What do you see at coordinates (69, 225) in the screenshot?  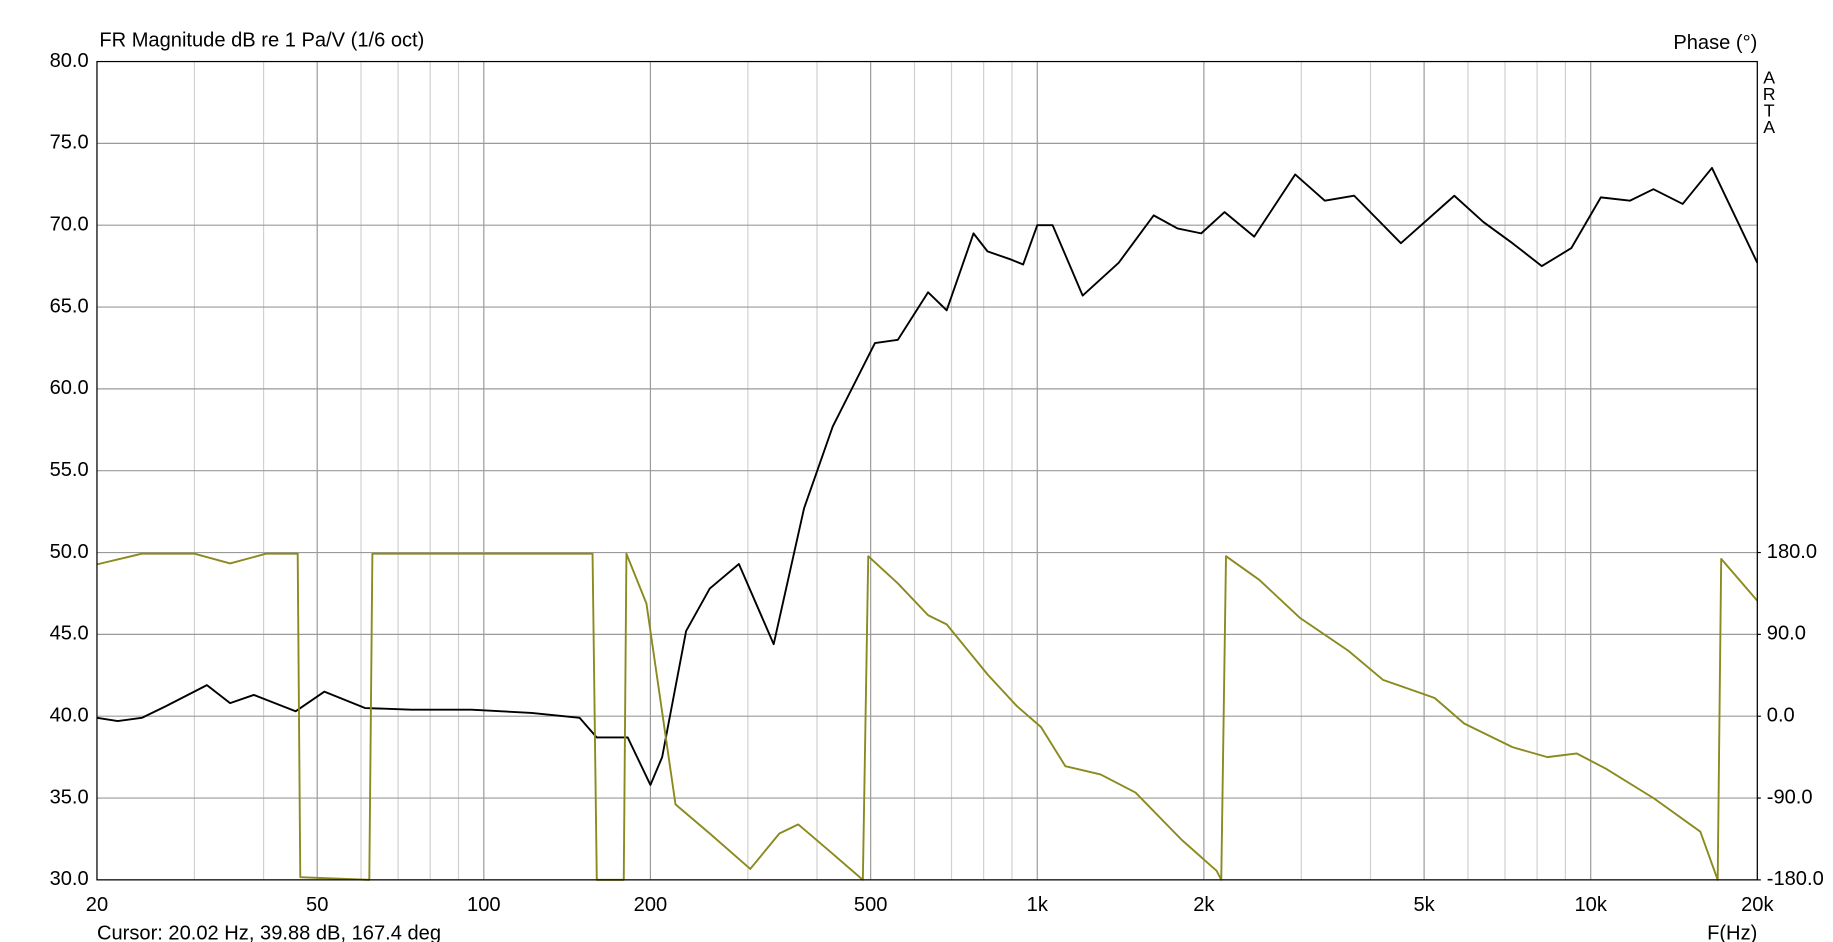 I see `y-tick-label: 70.0` at bounding box center [69, 225].